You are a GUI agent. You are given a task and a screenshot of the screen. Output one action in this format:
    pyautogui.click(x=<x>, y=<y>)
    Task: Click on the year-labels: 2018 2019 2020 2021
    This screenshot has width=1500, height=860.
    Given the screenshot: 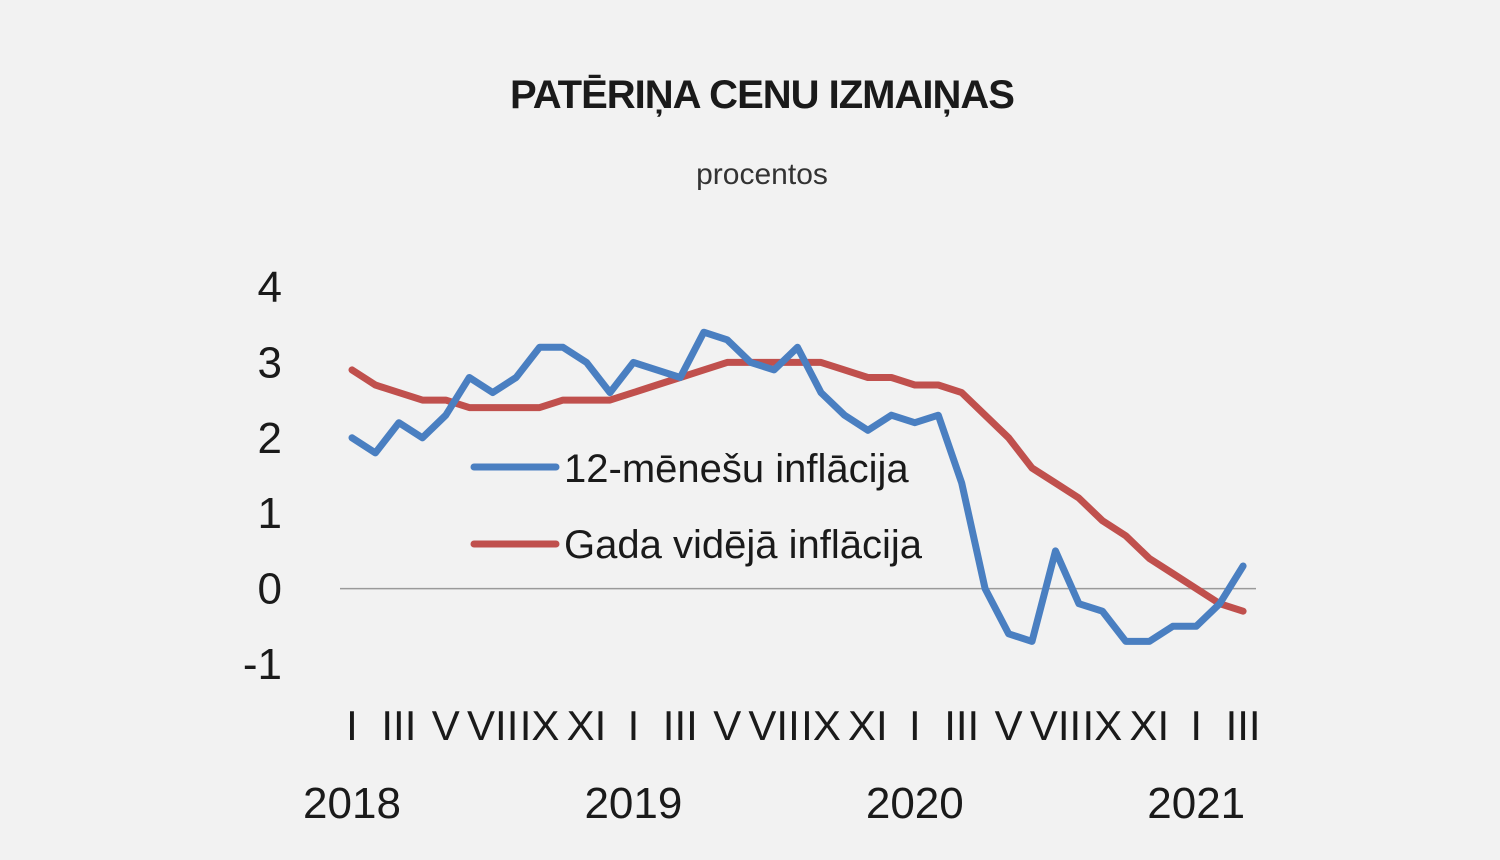 What is the action you would take?
    pyautogui.click(x=774, y=803)
    